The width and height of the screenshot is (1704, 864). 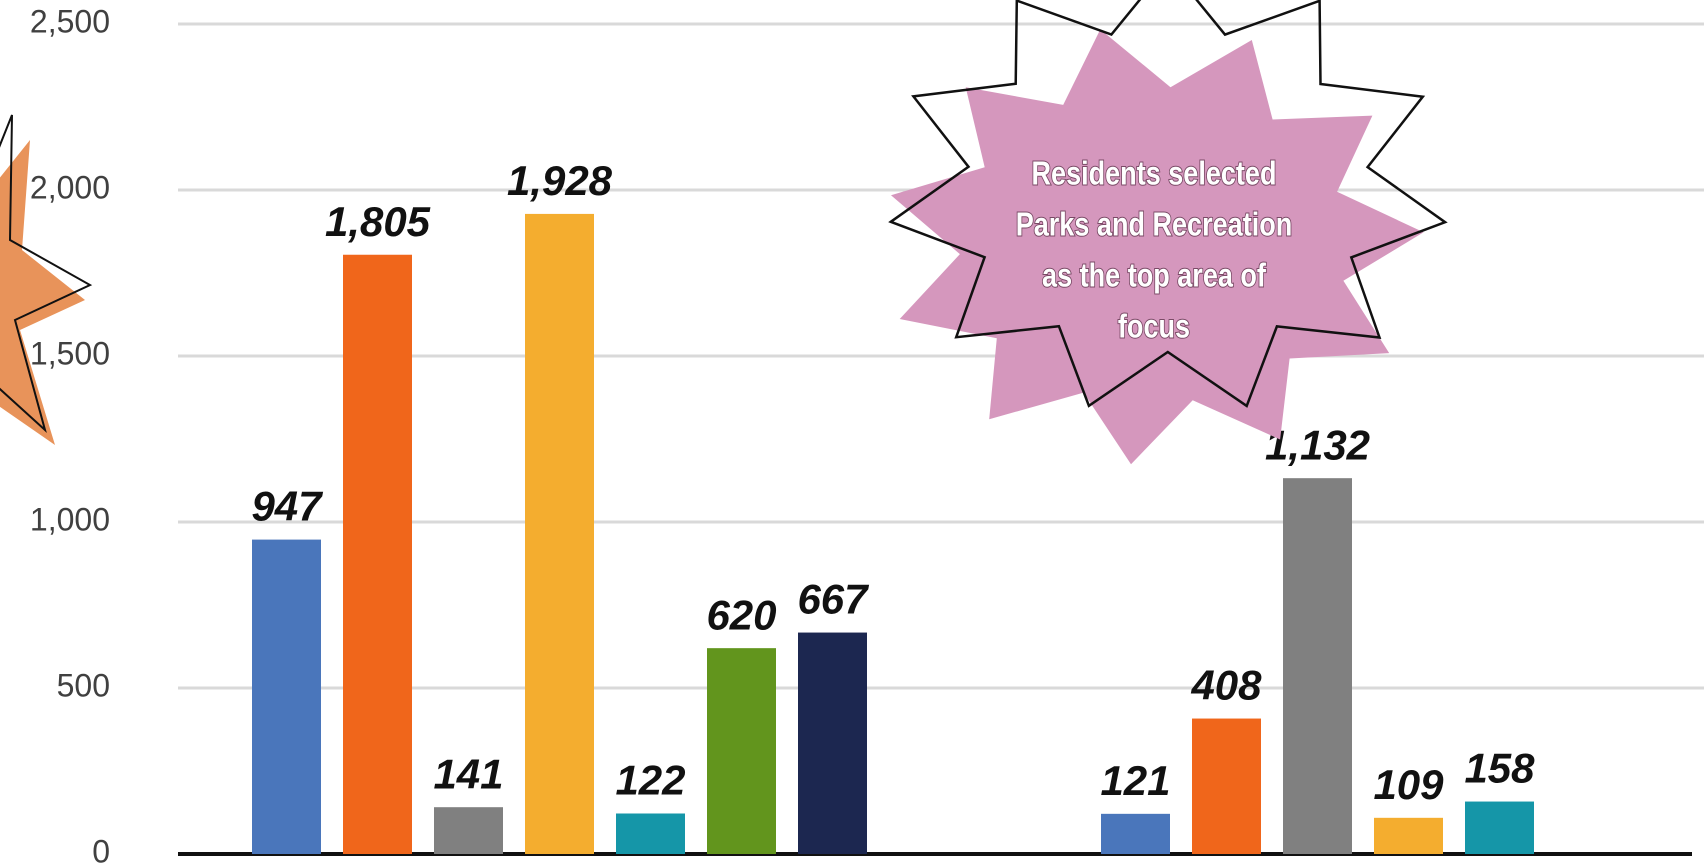 What do you see at coordinates (83, 685) in the screenshot?
I see `y-tick-label: 500` at bounding box center [83, 685].